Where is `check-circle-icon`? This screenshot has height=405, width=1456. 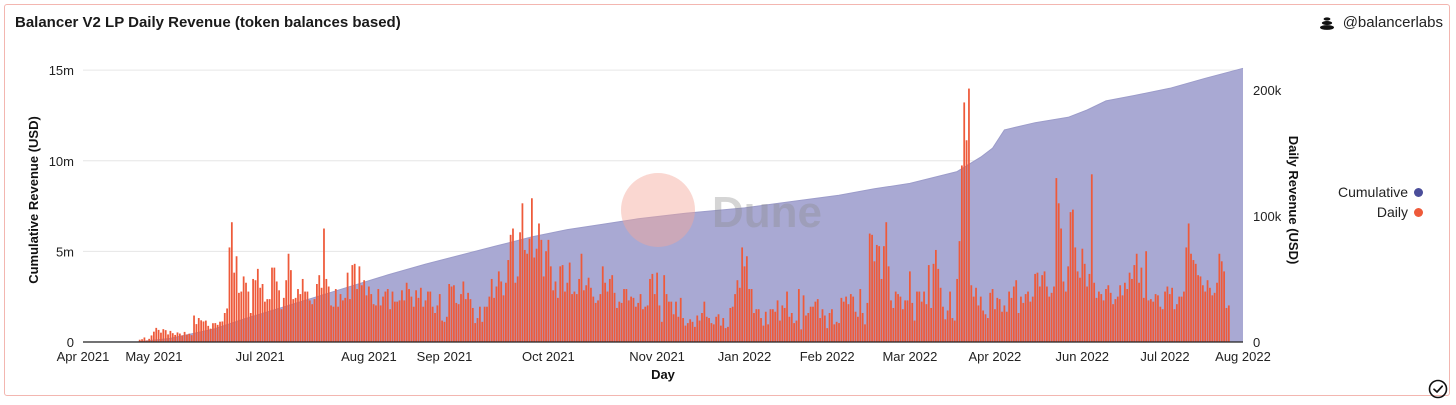
check-circle-icon is located at coordinates (1438, 389).